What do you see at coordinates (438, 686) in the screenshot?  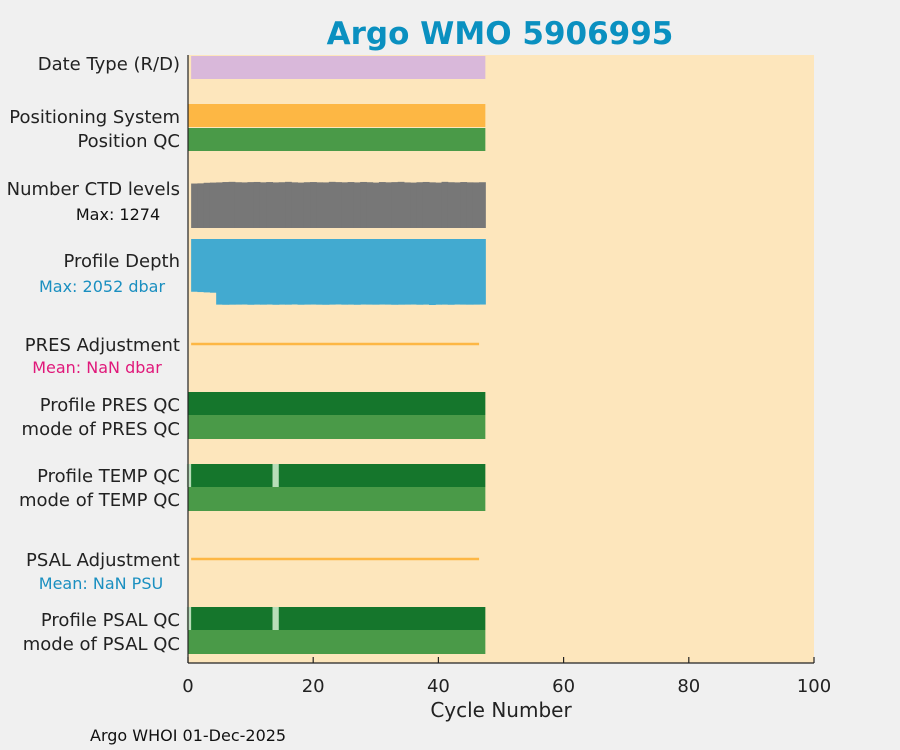 I see `x-tick-label: 40` at bounding box center [438, 686].